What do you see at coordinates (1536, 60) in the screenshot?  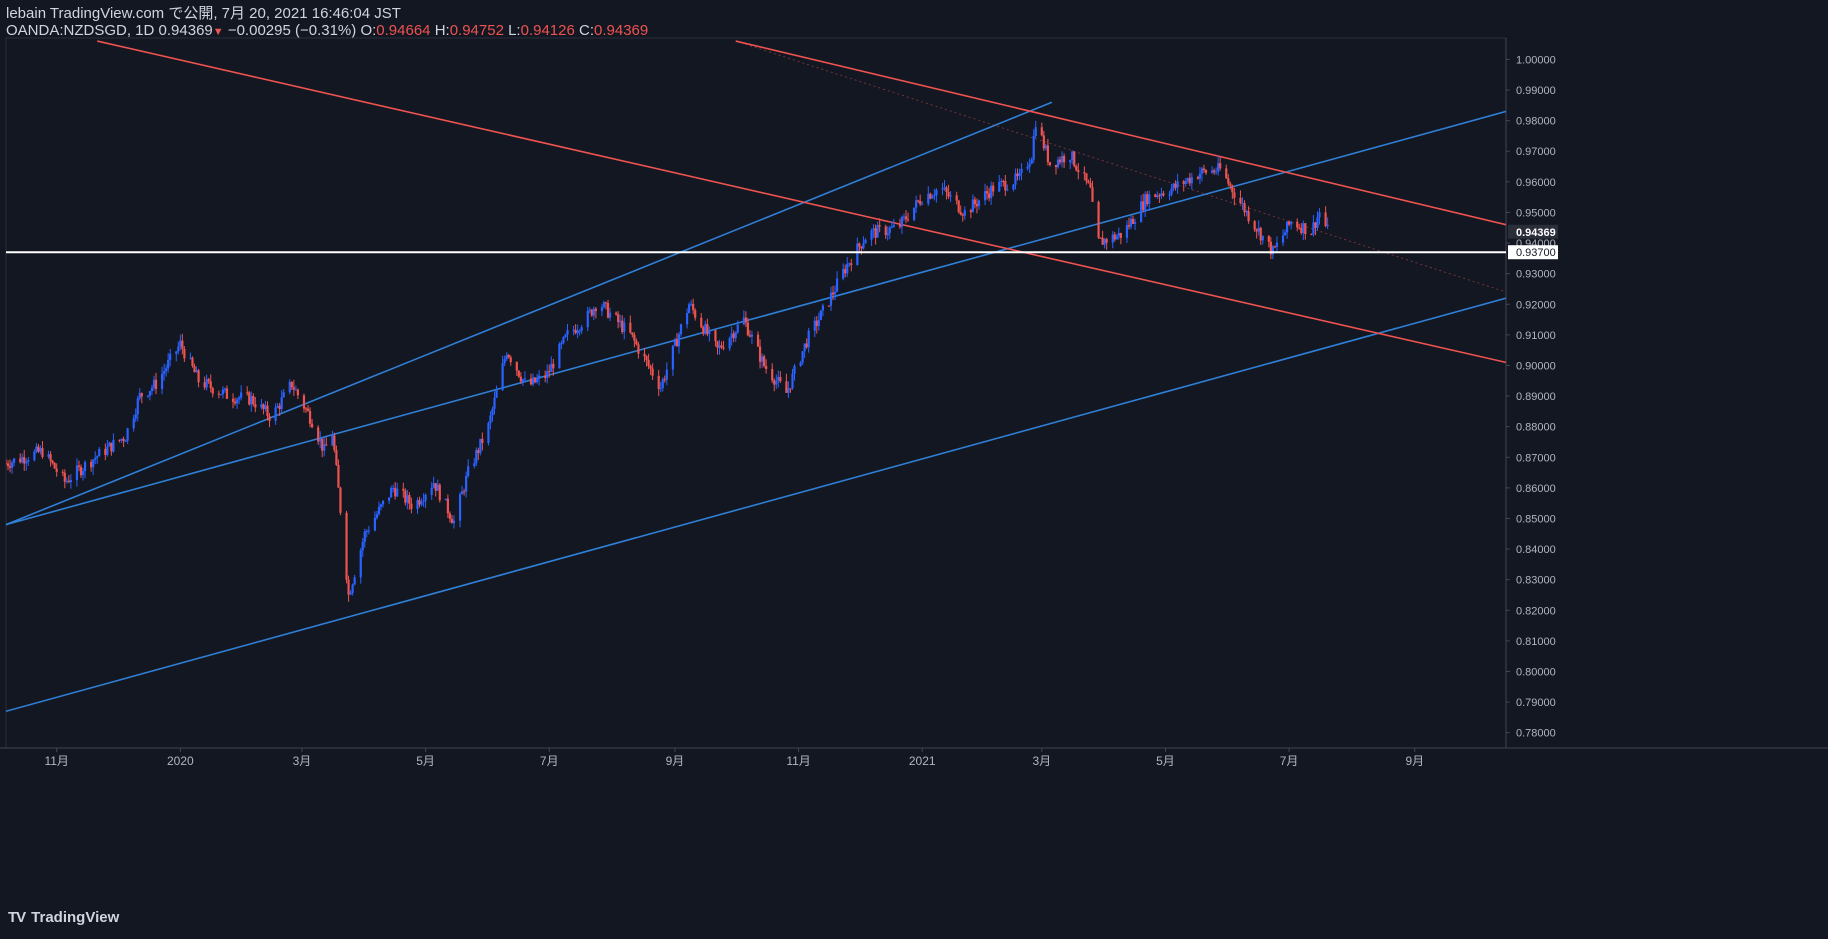 I see `y-tick-label-22: 1.00000` at bounding box center [1536, 60].